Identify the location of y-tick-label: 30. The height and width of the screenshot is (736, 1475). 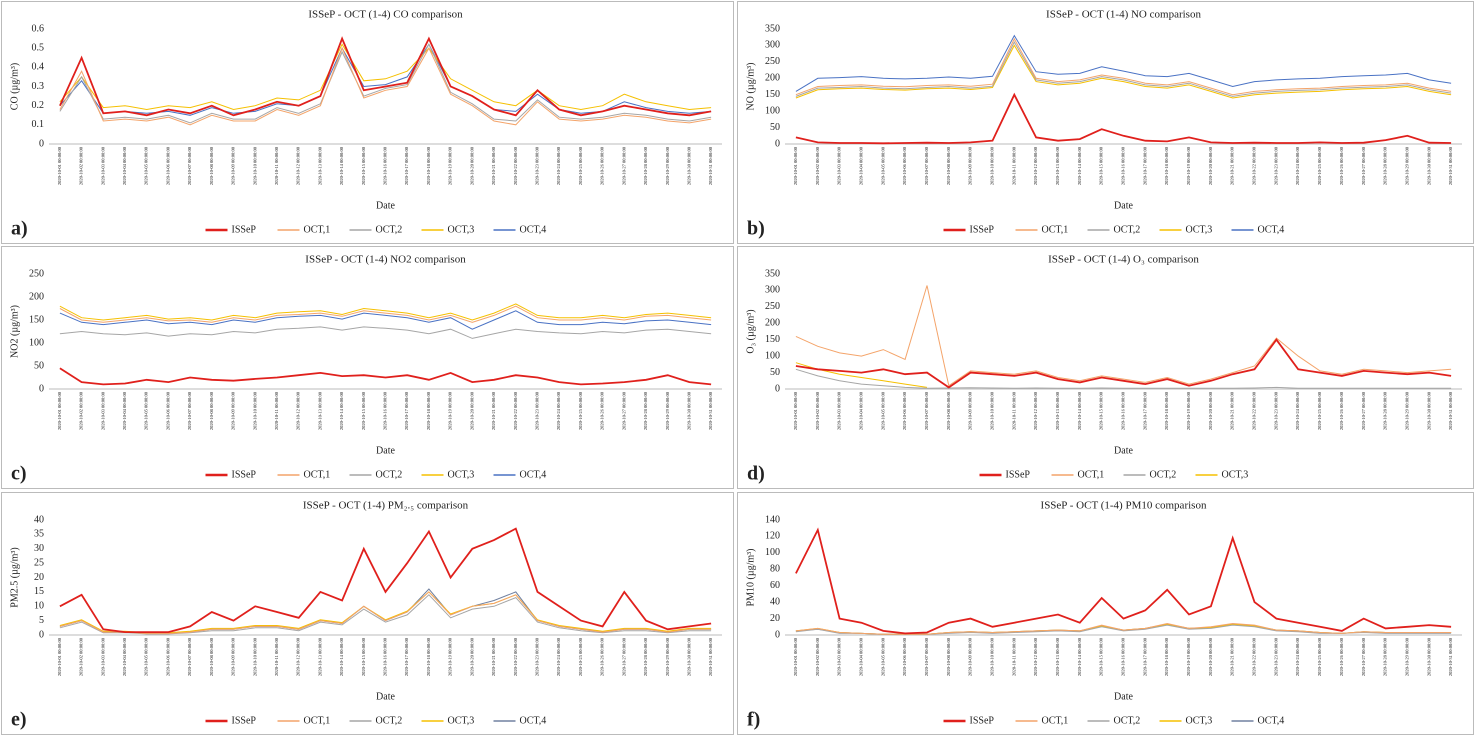
(39, 548).